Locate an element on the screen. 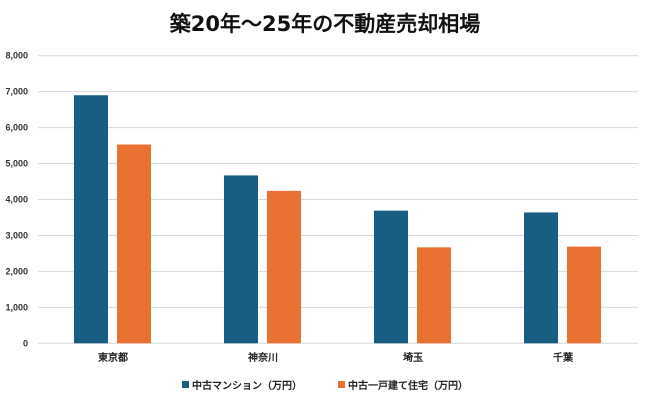 The width and height of the screenshot is (650, 400). y-tick-label: 3,000 is located at coordinates (16, 235).